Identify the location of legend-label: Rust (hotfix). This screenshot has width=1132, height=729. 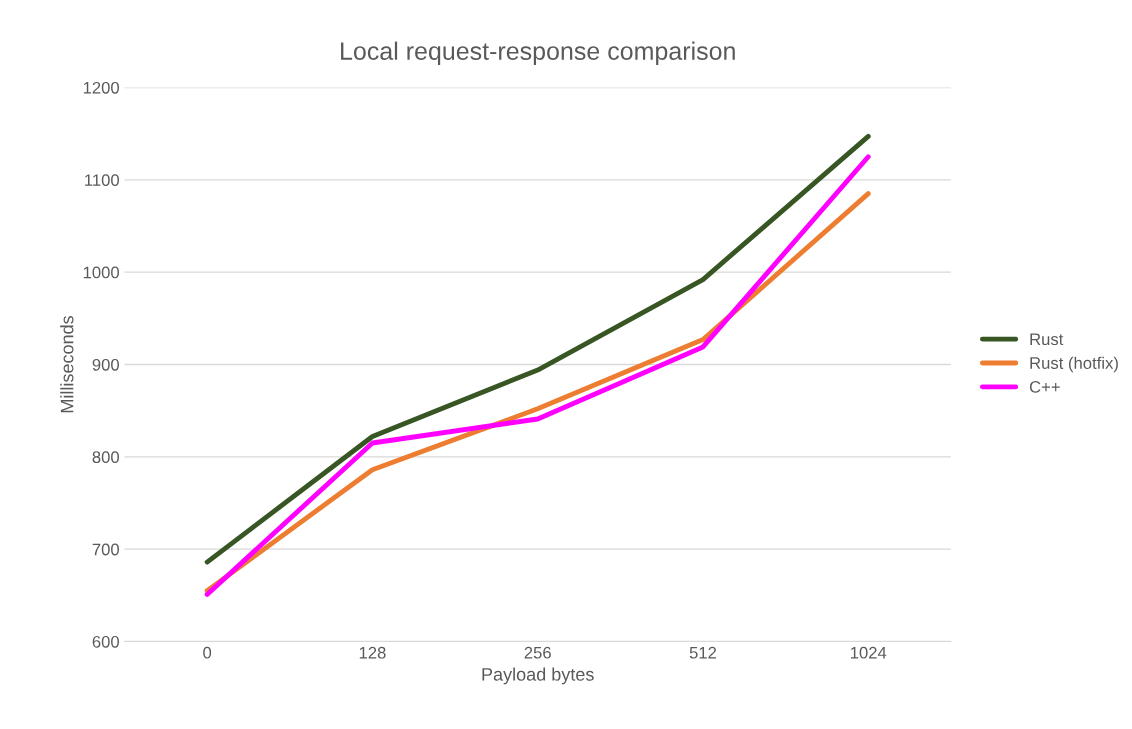
(1074, 364).